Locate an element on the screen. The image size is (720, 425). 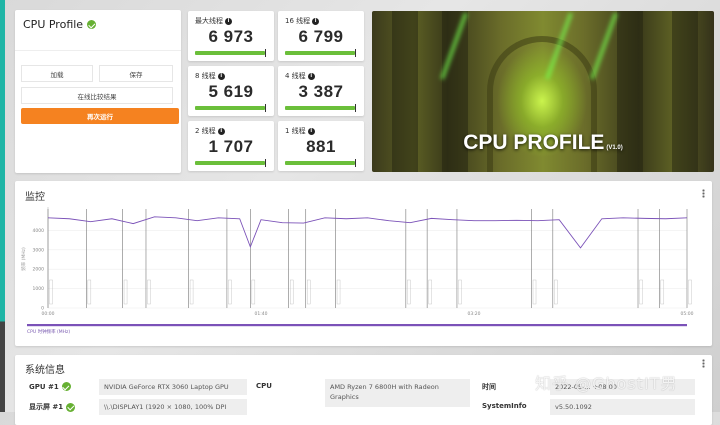
svg-text: 03:20 is located at coordinates (474, 314).